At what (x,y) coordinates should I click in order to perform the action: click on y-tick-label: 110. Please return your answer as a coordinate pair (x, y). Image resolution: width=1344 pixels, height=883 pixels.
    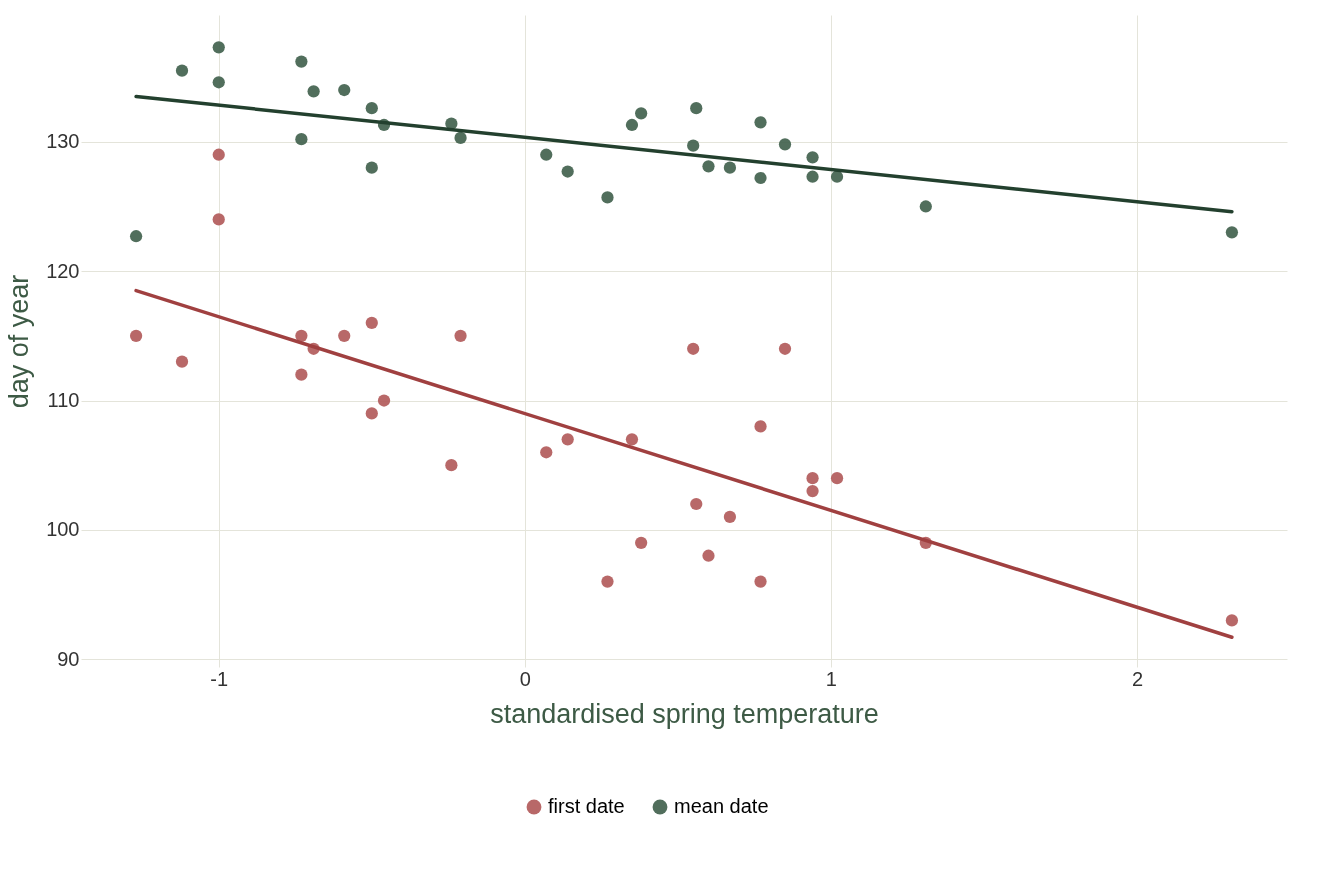
    Looking at the image, I should click on (63, 400).